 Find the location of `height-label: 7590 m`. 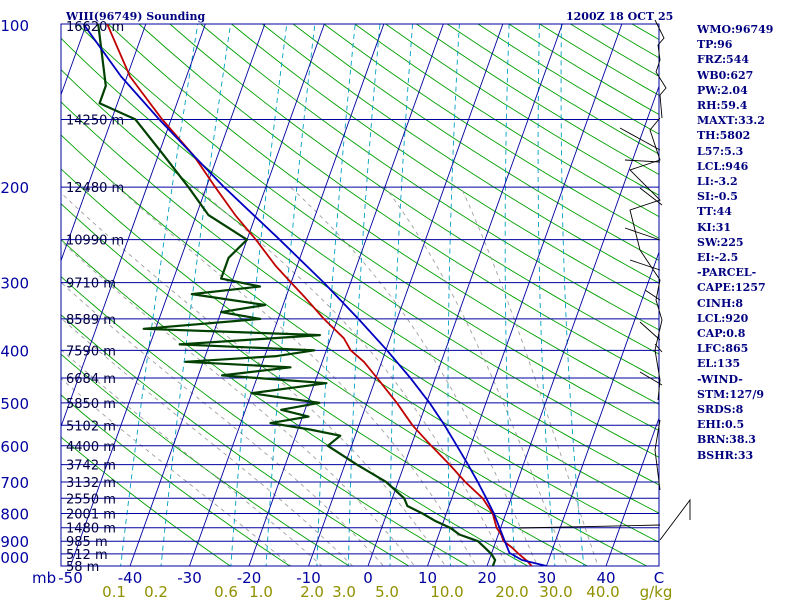

height-label: 7590 m is located at coordinates (91, 351).